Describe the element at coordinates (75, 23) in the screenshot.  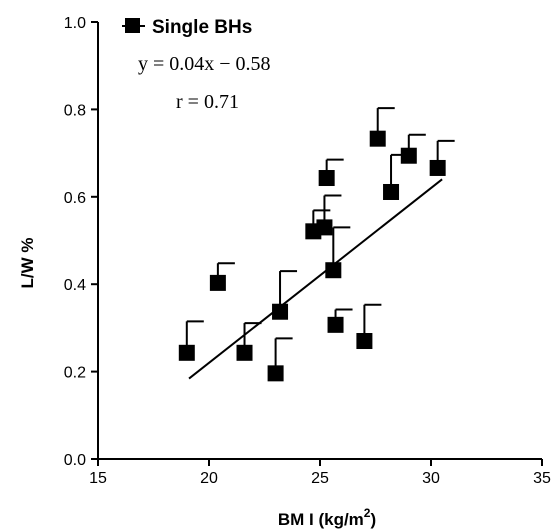
I see `y-tick-label: 1.0` at that location.